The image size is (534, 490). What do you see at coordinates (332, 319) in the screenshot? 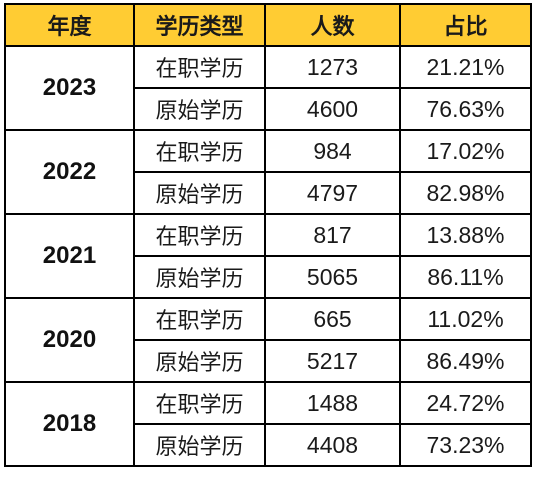
I see `count-cell: 665` at bounding box center [332, 319].